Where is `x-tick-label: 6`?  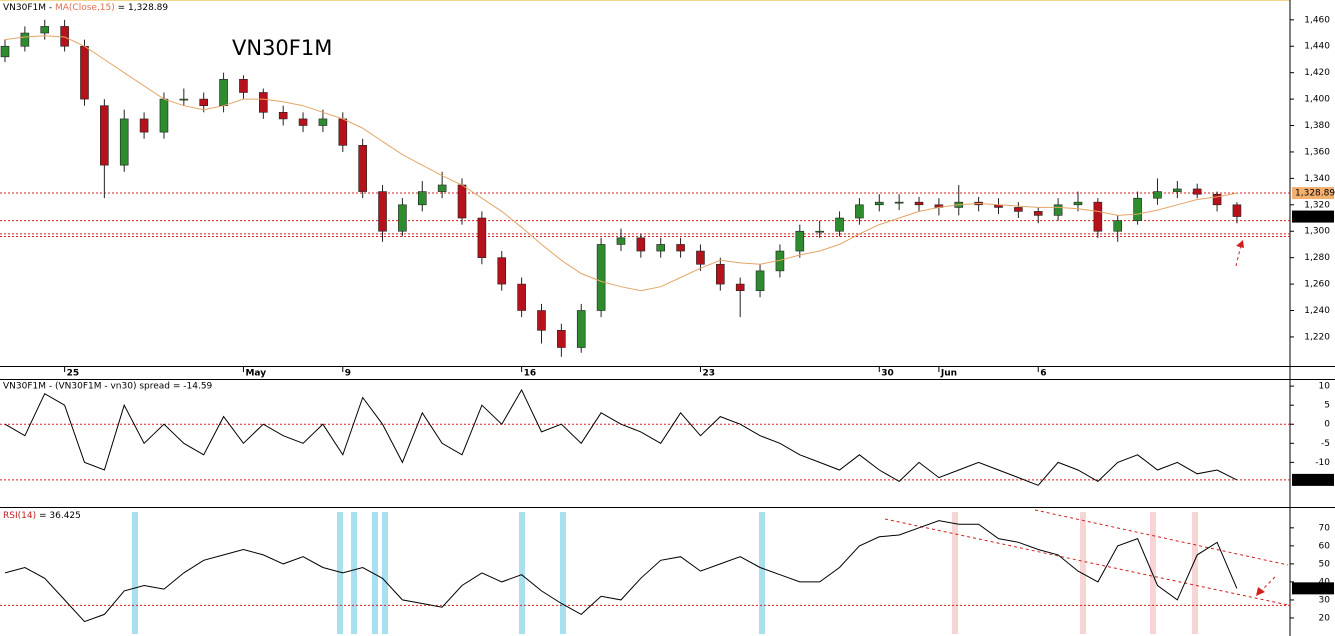 x-tick-label: 6 is located at coordinates (1043, 374).